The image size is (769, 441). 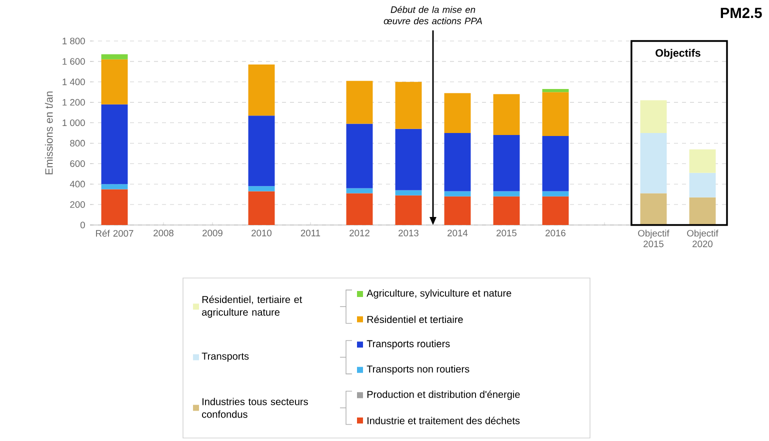 What do you see at coordinates (458, 233) in the screenshot?
I see `x-tick-label: 2014` at bounding box center [458, 233].